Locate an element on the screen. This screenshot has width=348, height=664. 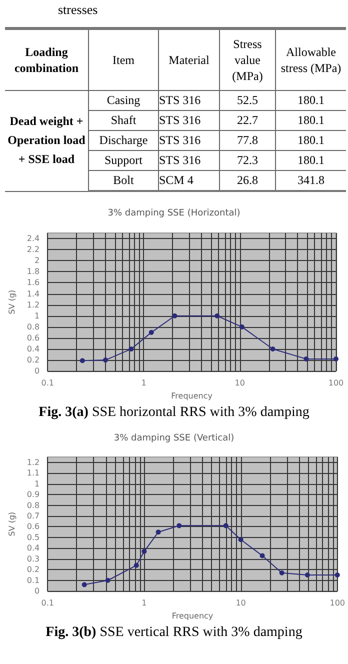
text: 22.7 is located at coordinates (248, 120).